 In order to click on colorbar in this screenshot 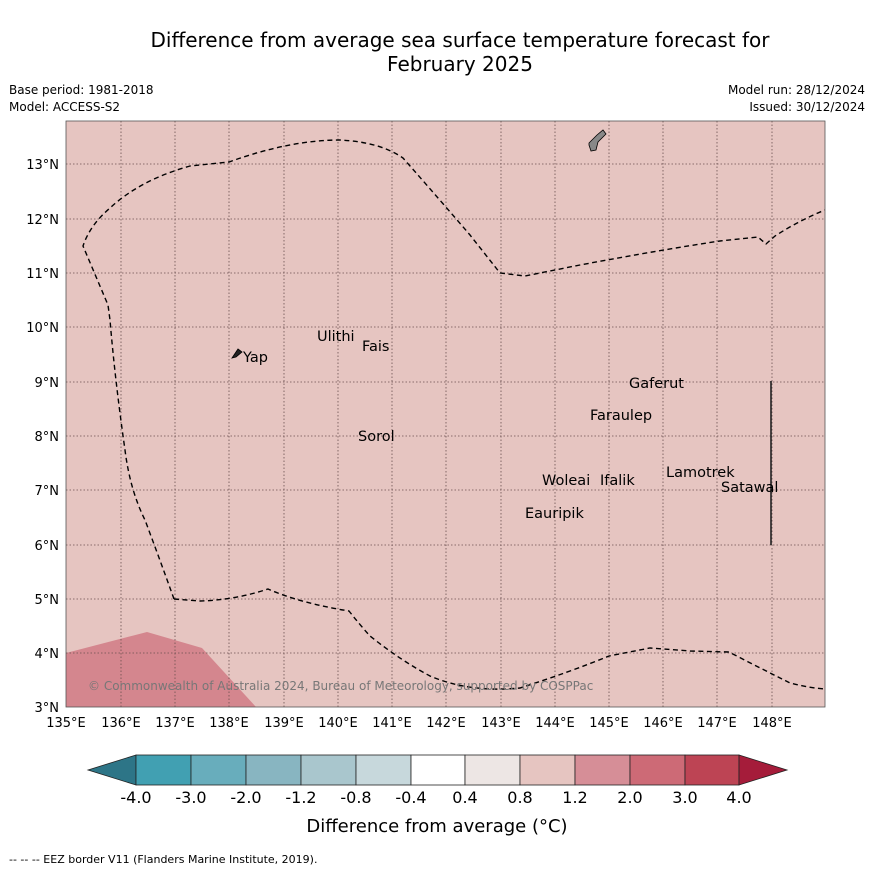, I will do `click(437, 770)`.